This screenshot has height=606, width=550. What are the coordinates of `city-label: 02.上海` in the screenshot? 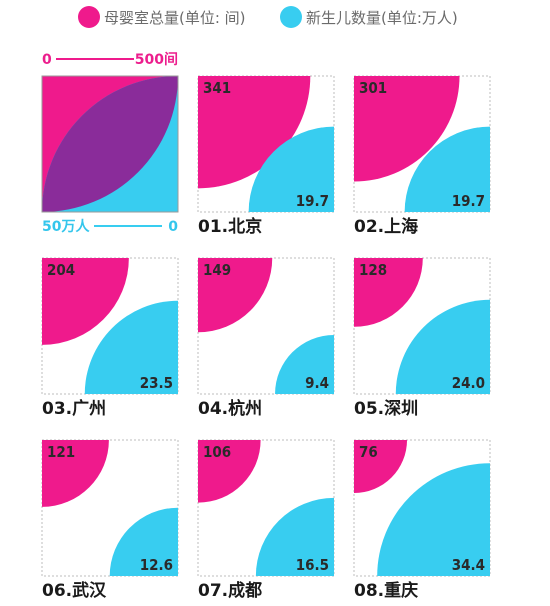 It's located at (386, 226).